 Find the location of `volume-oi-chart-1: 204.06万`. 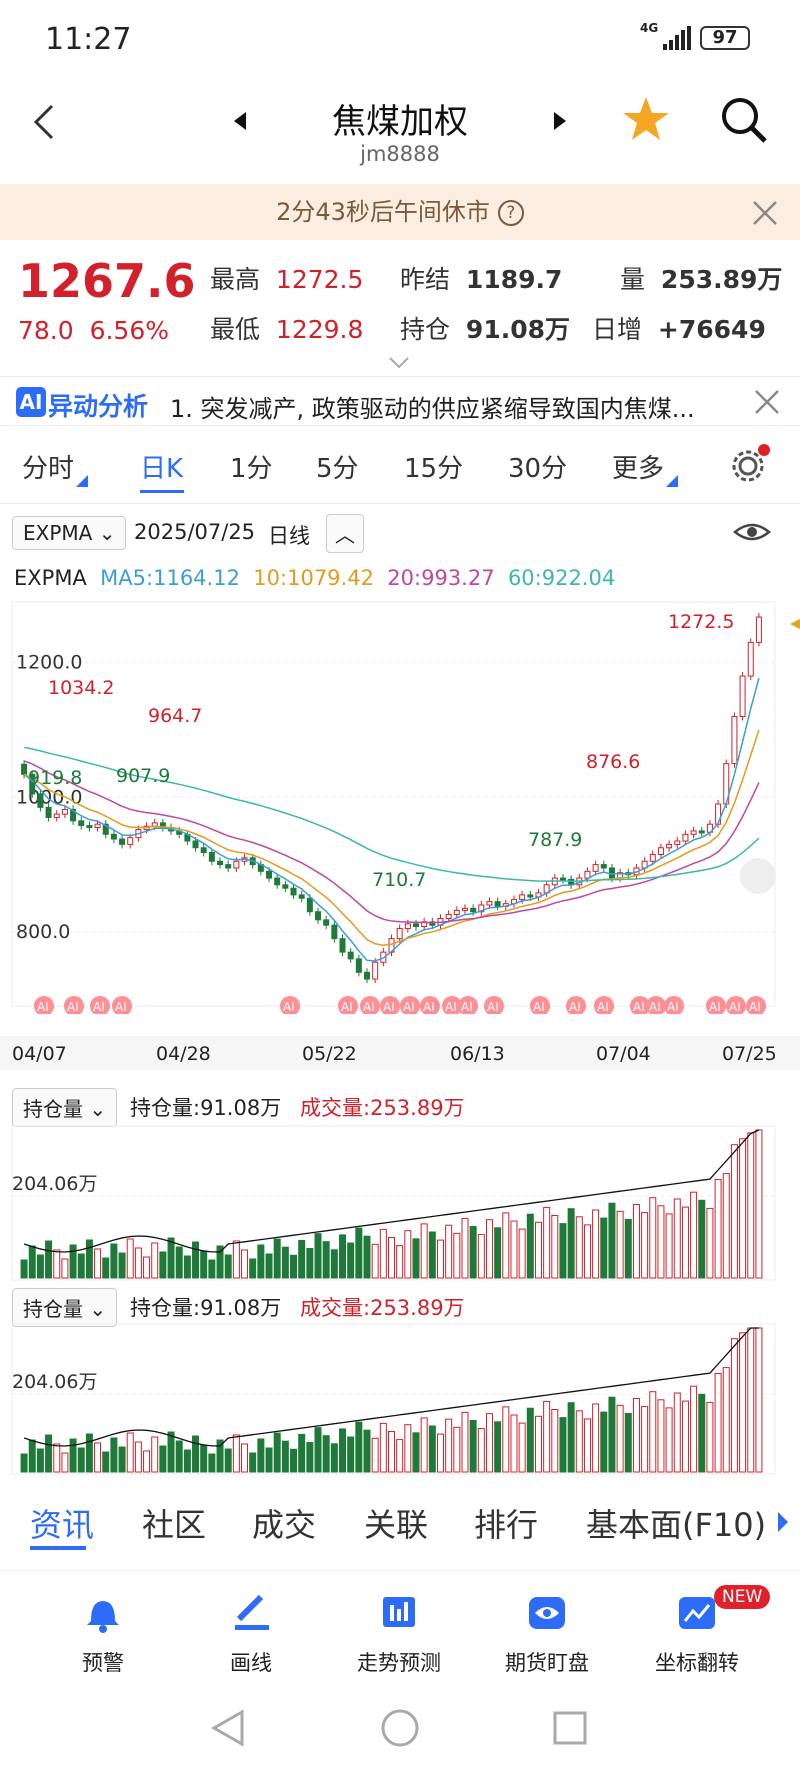

volume-oi-chart-1: 204.06万 is located at coordinates (393, 1203).